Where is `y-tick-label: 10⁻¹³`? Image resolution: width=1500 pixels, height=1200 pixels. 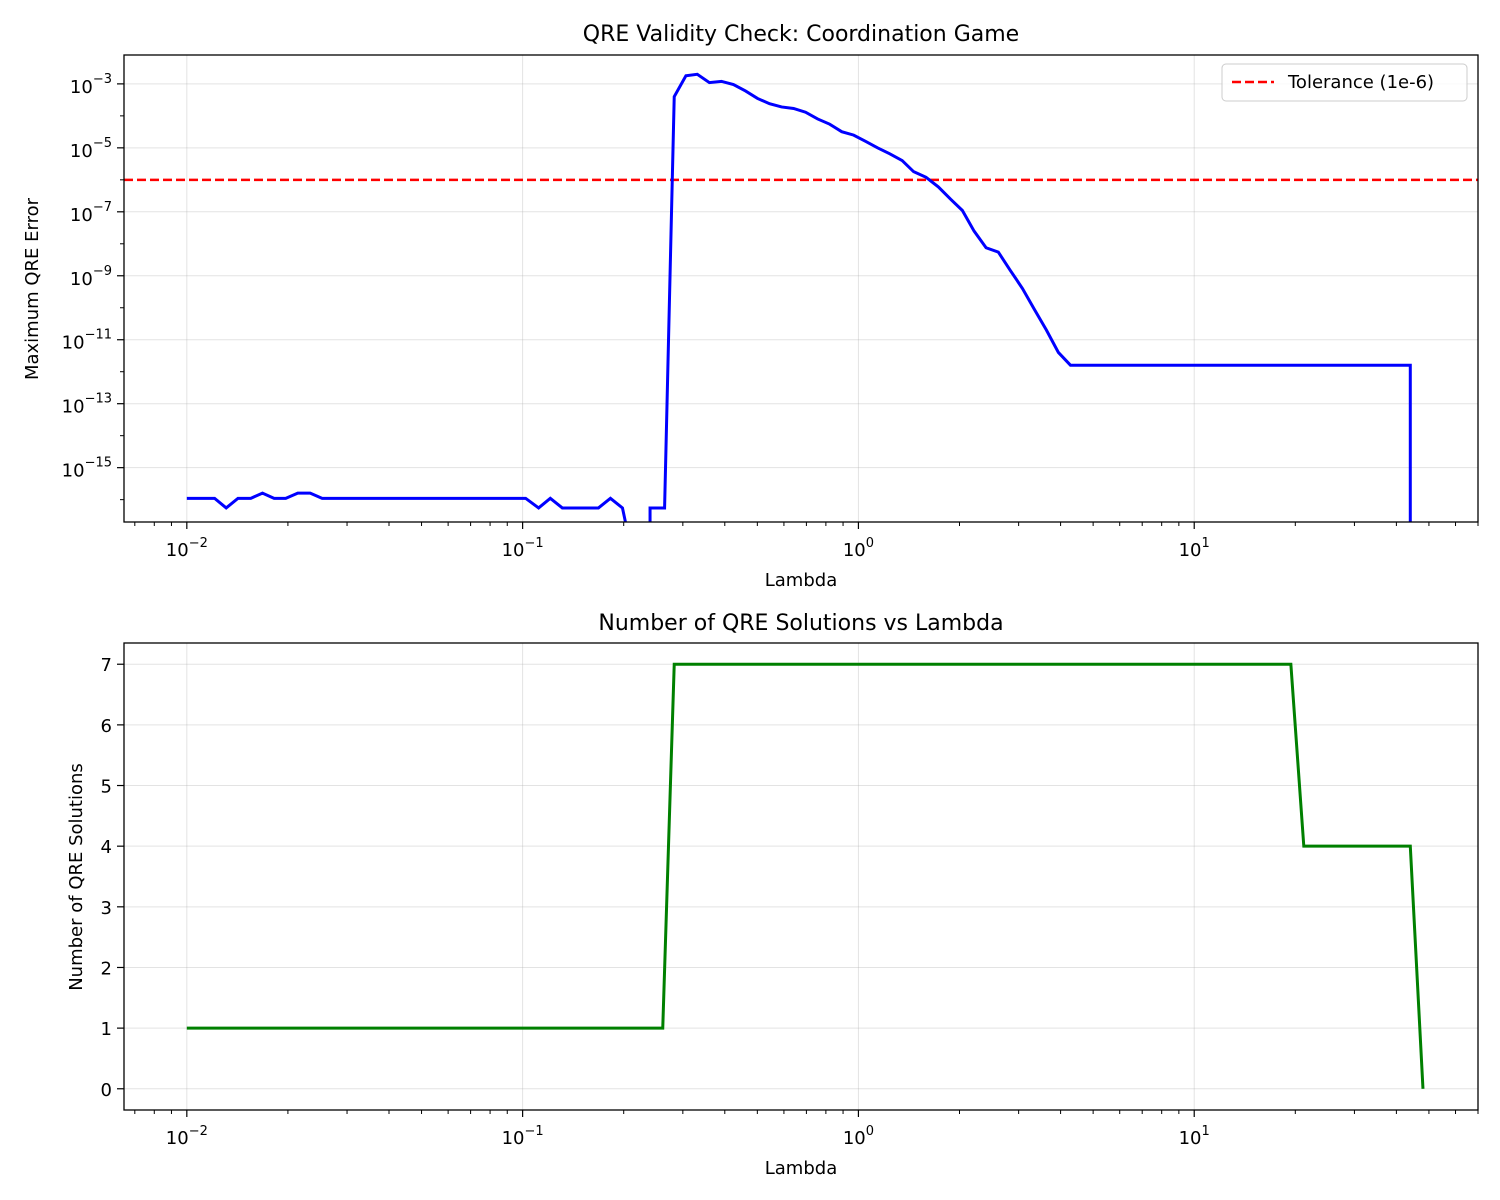 y-tick-label: 10⁻¹³ is located at coordinates (87, 405).